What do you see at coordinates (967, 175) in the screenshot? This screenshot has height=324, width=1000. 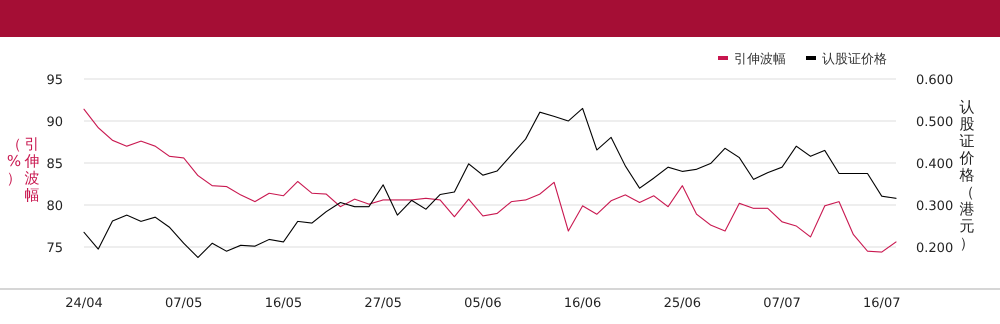 I see `text: 认股证价格（港元）` at bounding box center [967, 175].